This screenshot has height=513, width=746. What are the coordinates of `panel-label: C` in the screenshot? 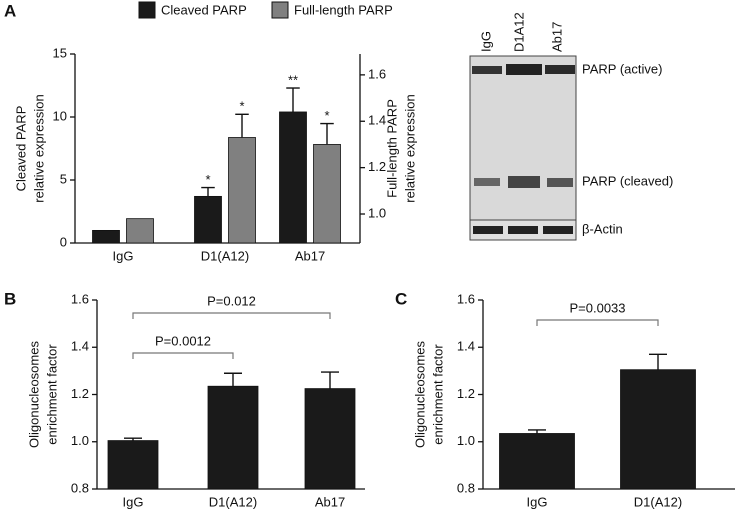 It's located at (401, 298).